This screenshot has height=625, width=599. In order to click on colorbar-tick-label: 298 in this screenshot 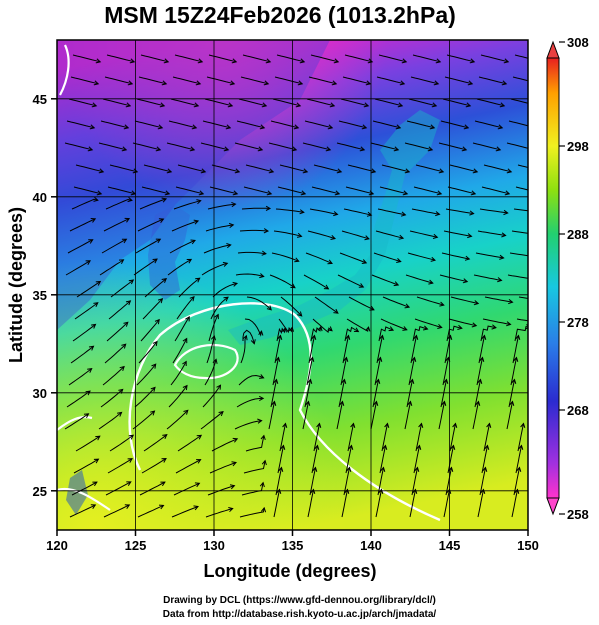, I will do `click(578, 146)`.